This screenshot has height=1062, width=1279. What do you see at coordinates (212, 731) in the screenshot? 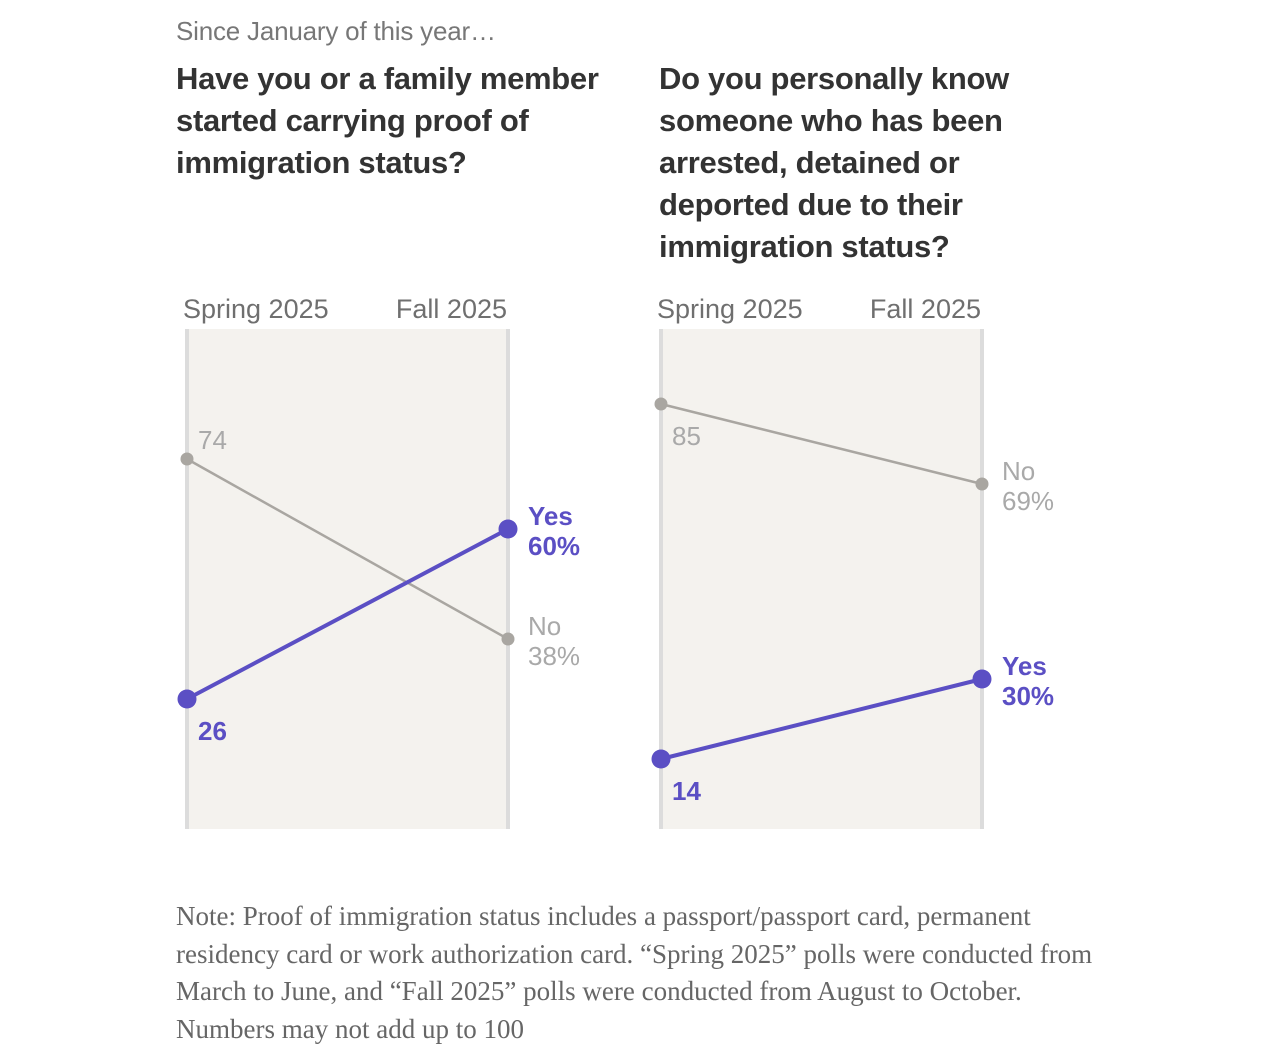
I see `data-label-yes-spring: 26` at bounding box center [212, 731].